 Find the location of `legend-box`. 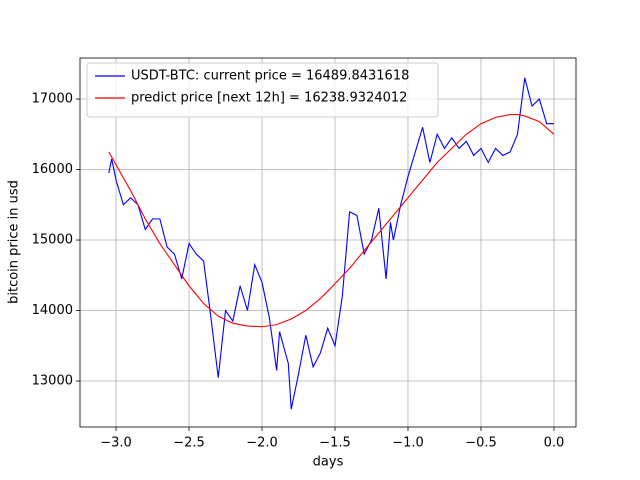

legend-box is located at coordinates (262, 90).